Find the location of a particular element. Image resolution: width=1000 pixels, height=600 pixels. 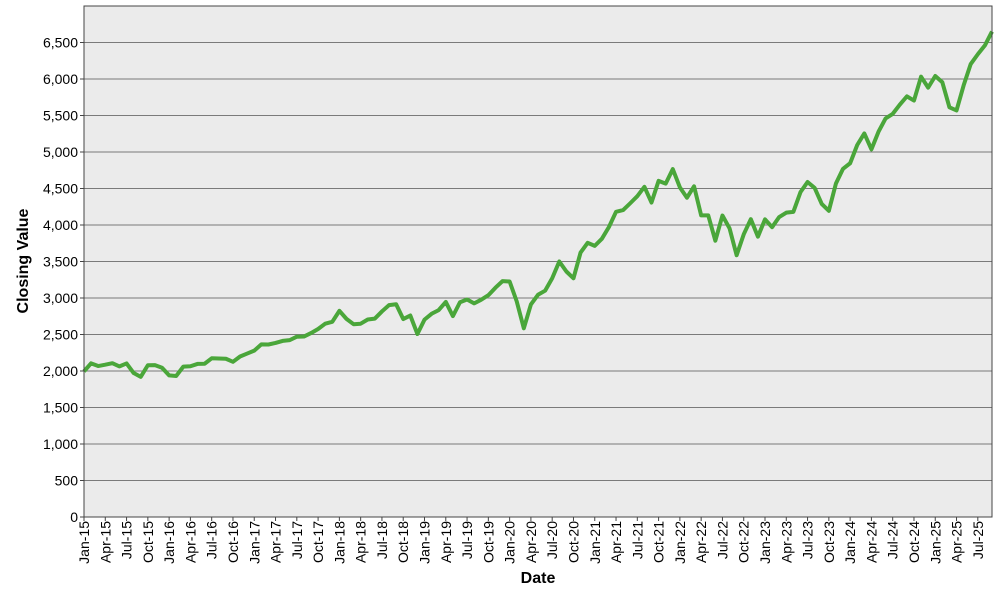

y-tick-label: 1,500 is located at coordinates (60, 408).